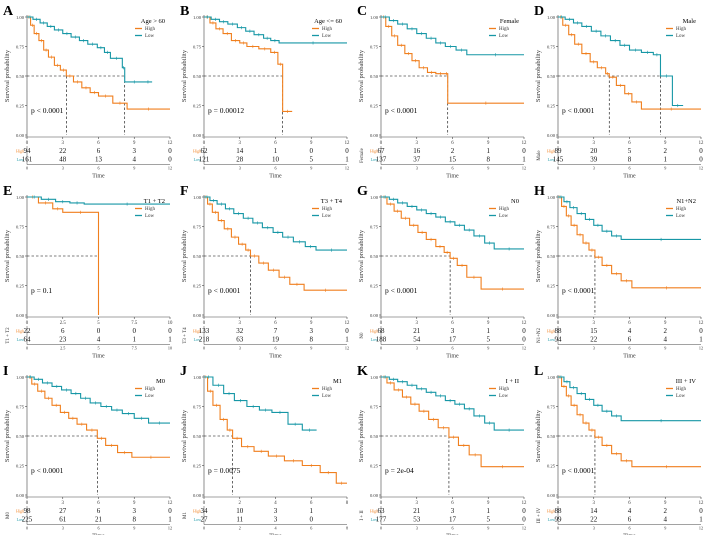  Describe the element at coordinates (630, 331) in the screenshot. I see `risk-count-high: 4` at that location.